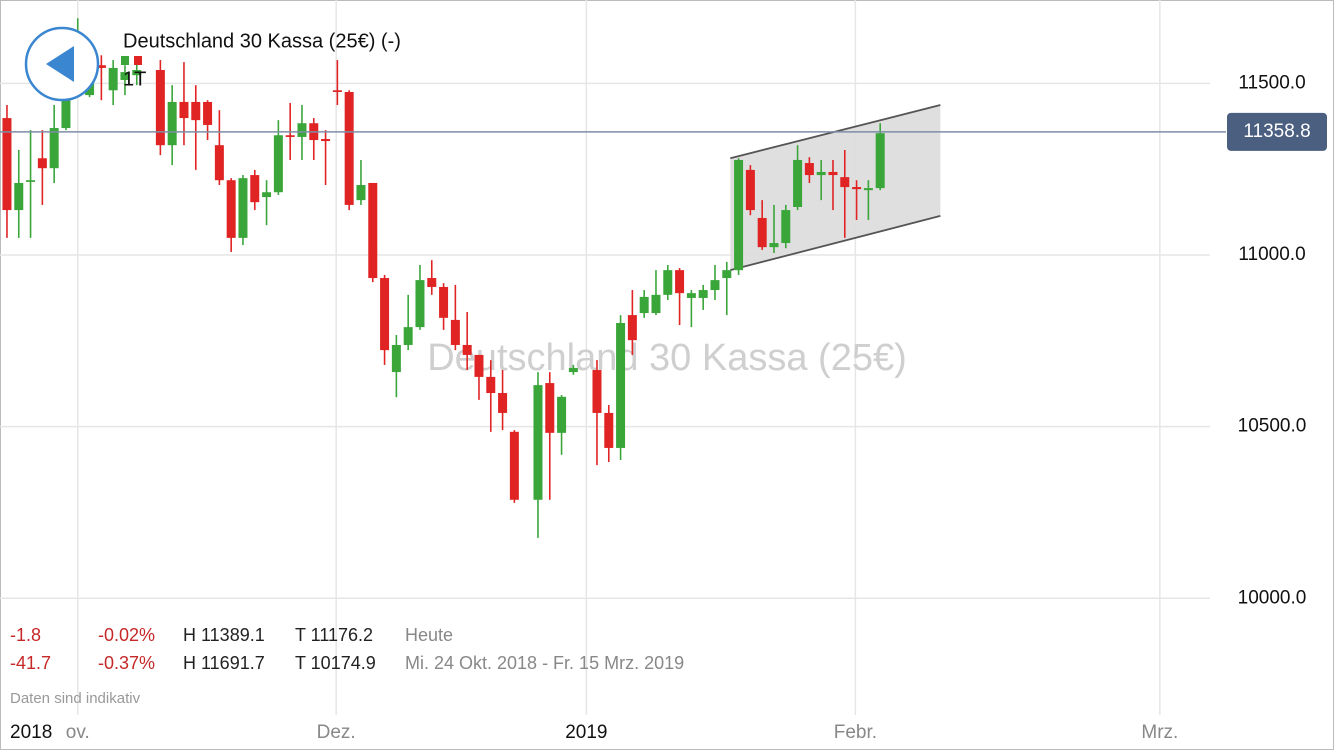 This screenshot has height=750, width=1334. I want to click on stat-value: Mi. 24 Okt. 2018 - Fr. 15 Mrz. 2019, so click(544, 663).